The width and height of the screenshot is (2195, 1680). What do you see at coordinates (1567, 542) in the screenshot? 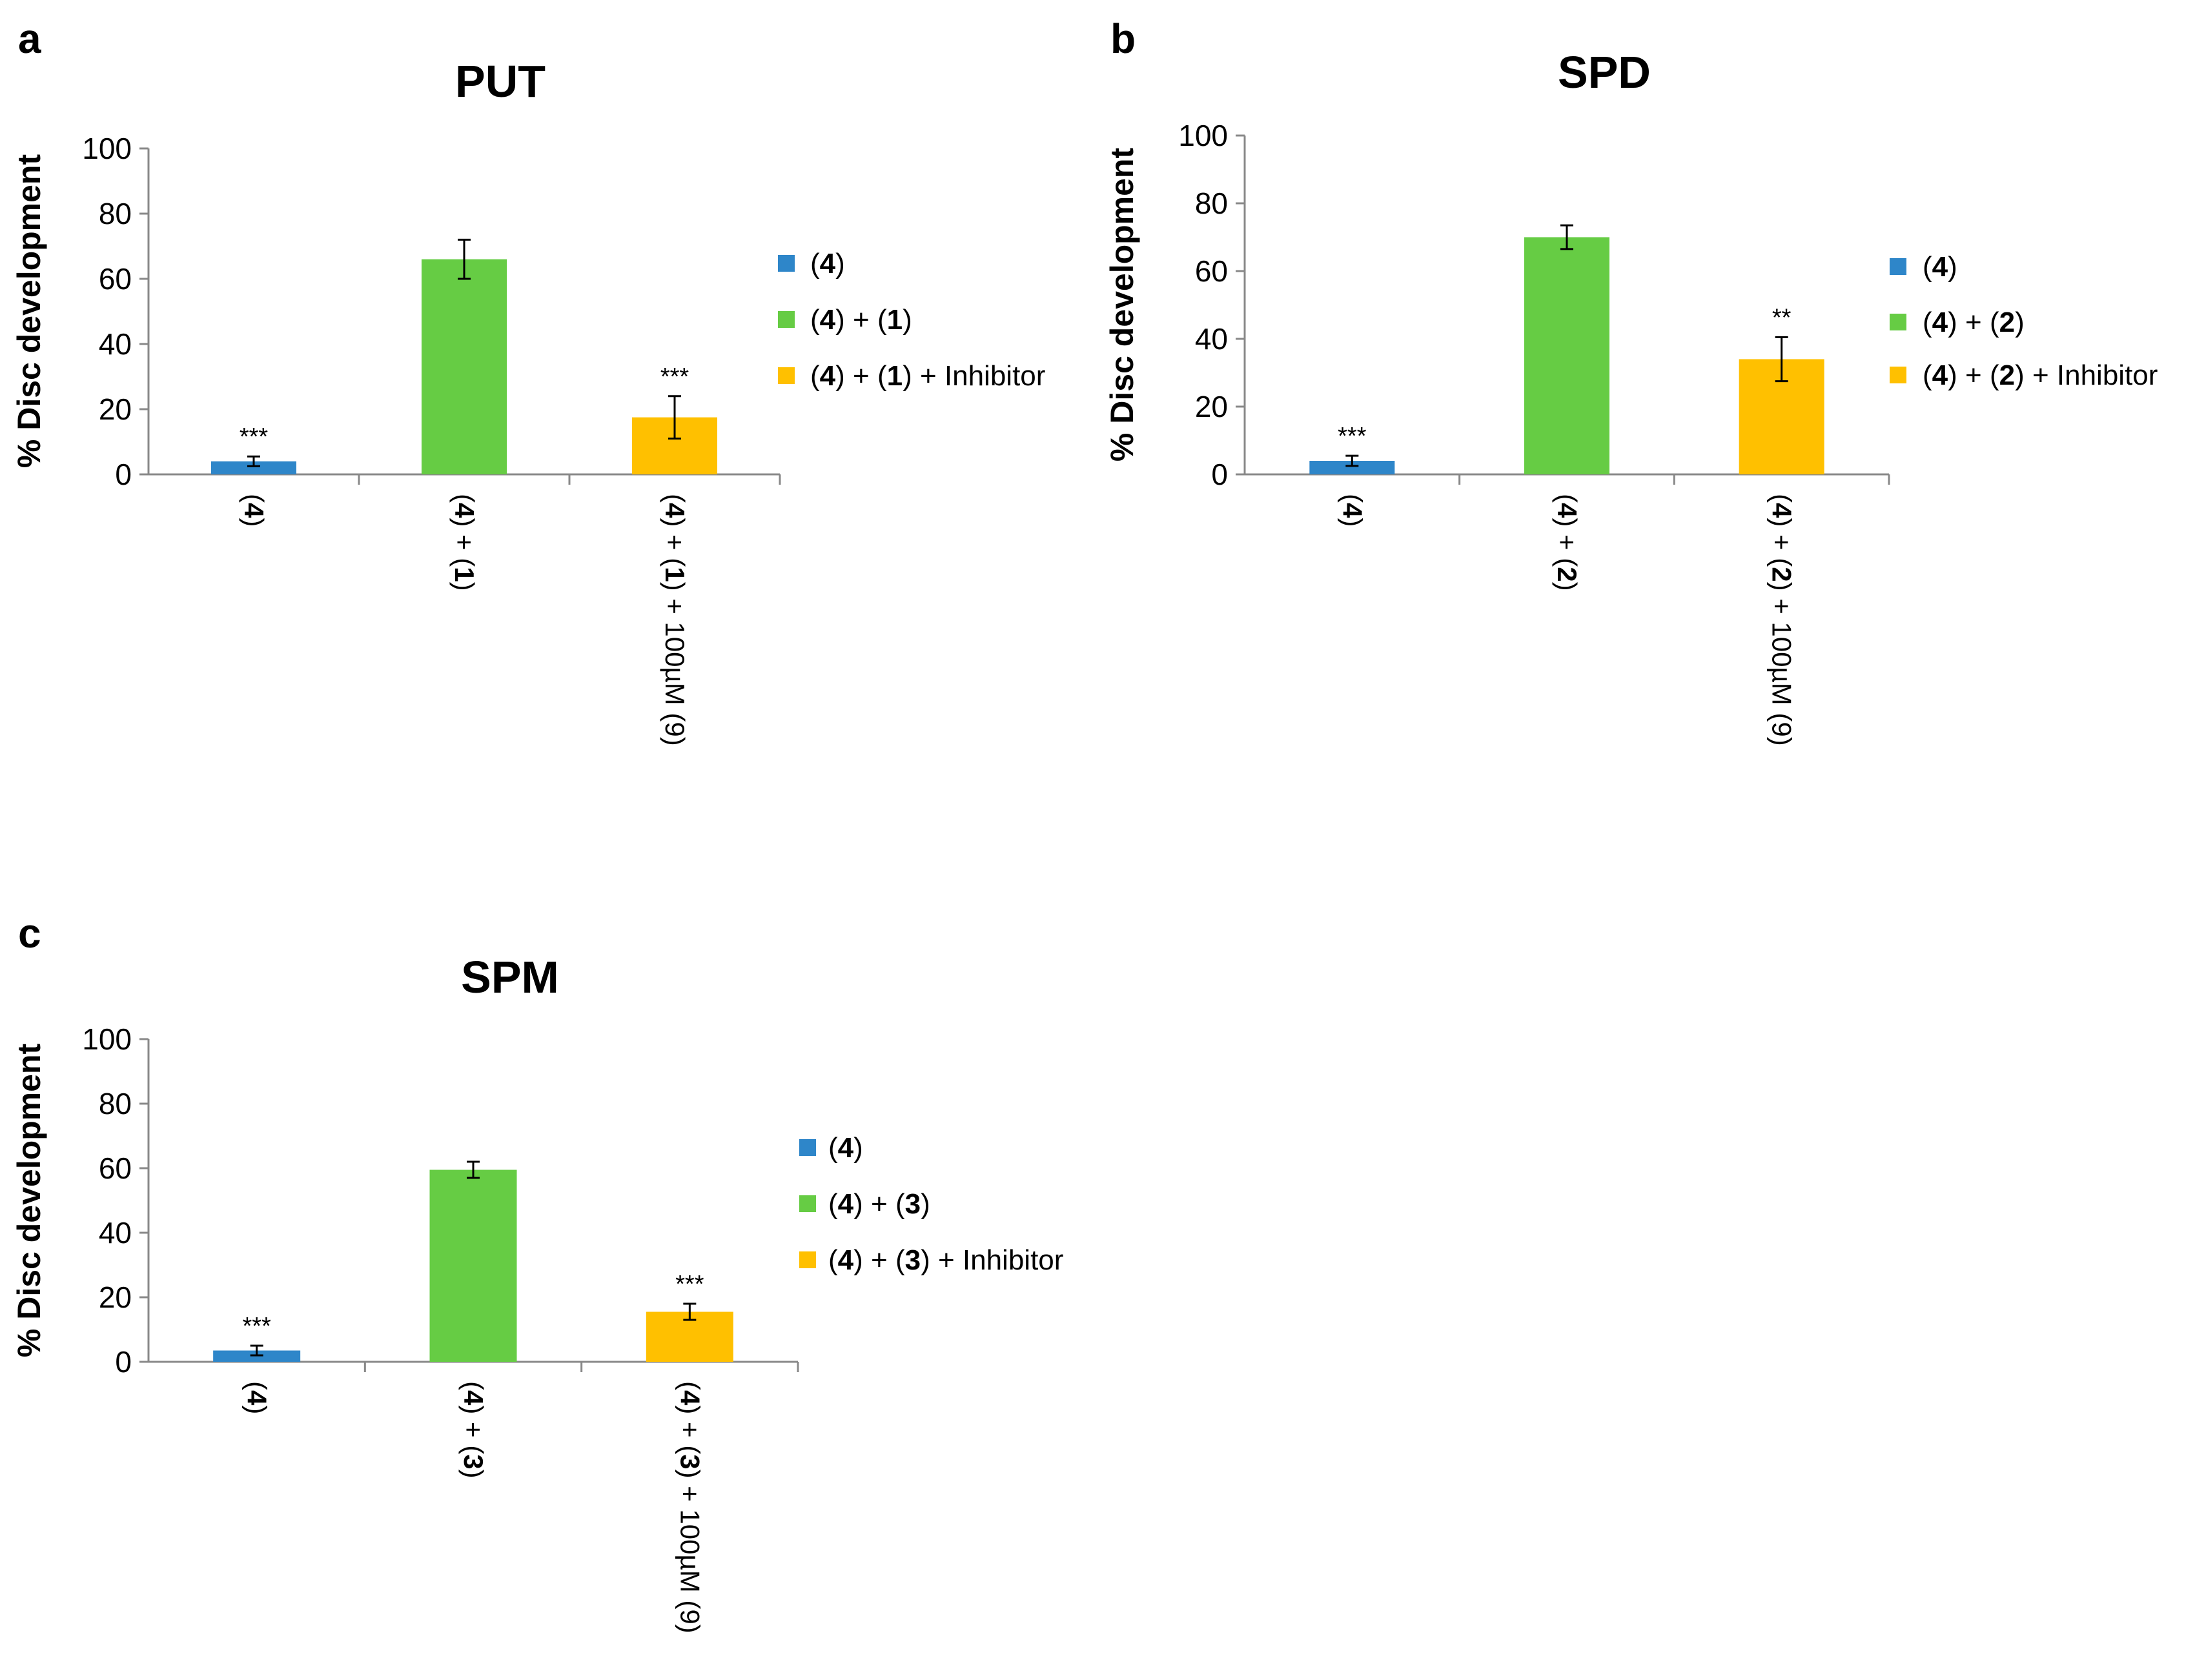
I see `category-label: (4) + (2)` at bounding box center [1567, 542].